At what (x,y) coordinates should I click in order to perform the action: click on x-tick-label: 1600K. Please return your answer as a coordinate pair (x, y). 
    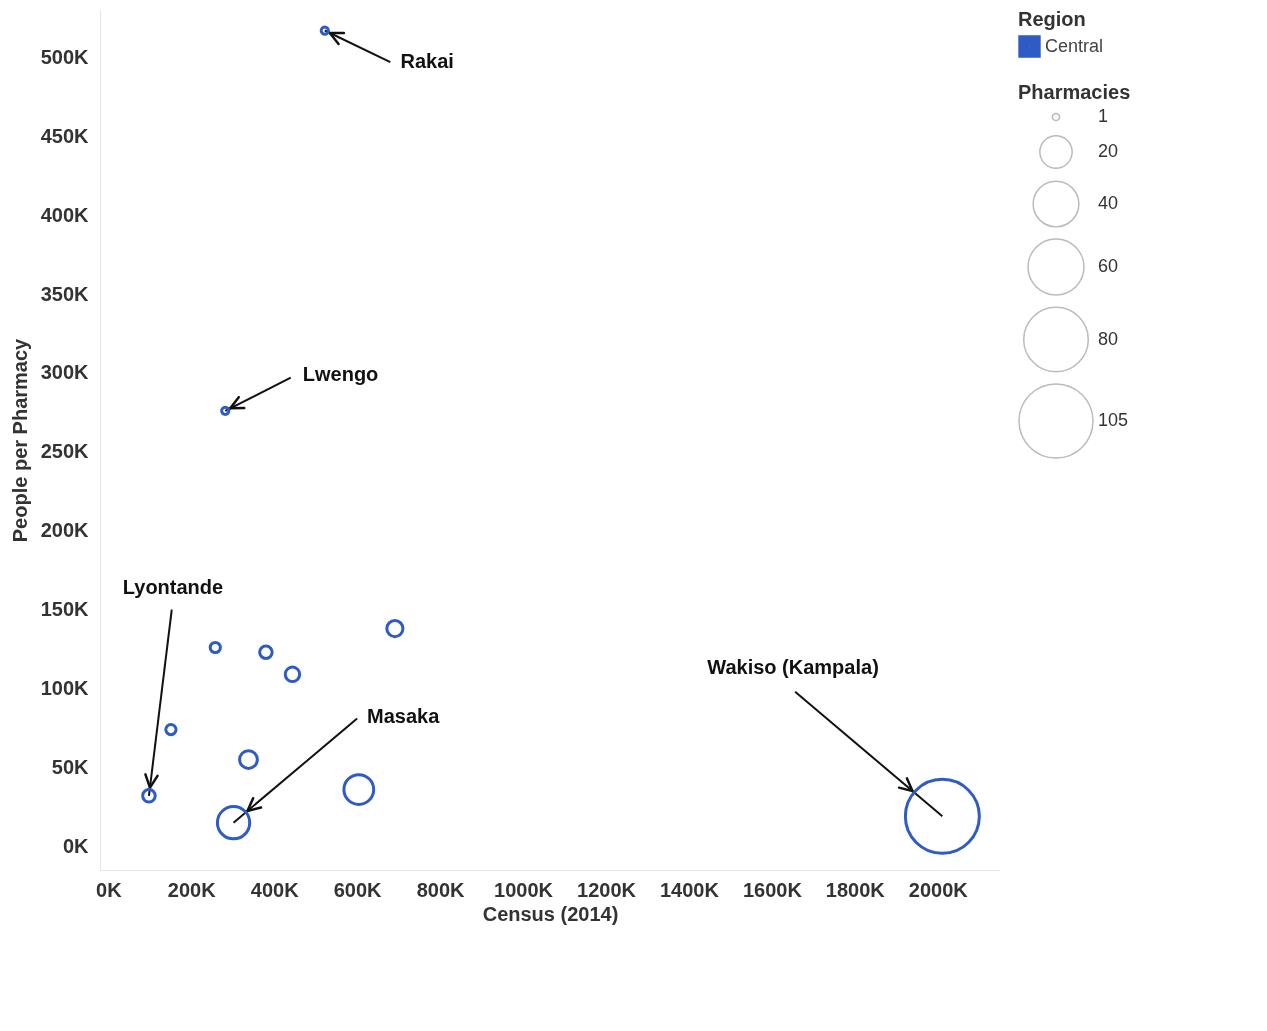
    Looking at the image, I should click on (772, 889).